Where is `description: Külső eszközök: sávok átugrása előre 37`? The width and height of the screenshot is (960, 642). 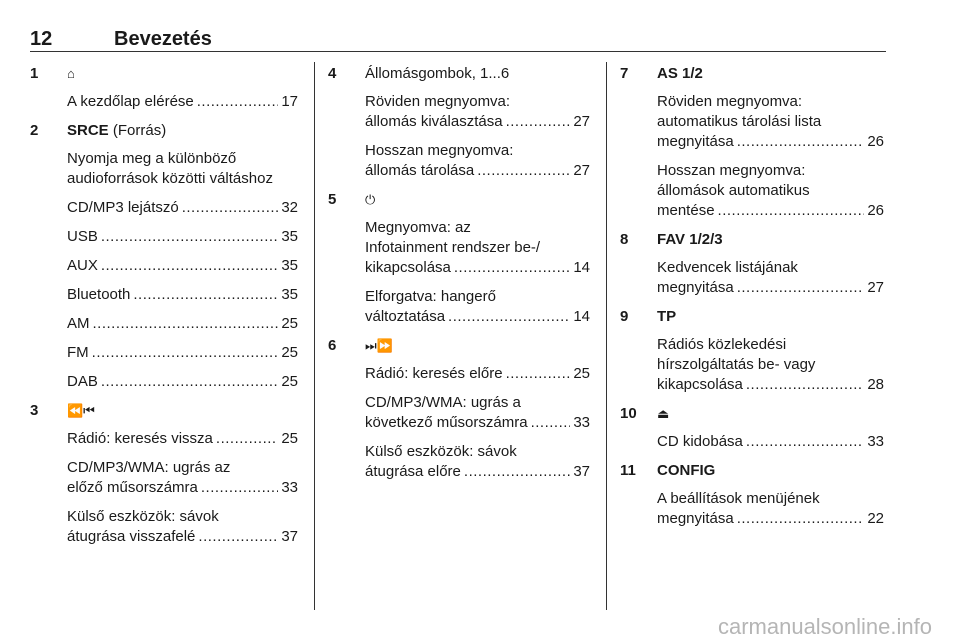
description: Külső eszközök: sávok átugrása előre 37 is located at coordinates (477, 462).